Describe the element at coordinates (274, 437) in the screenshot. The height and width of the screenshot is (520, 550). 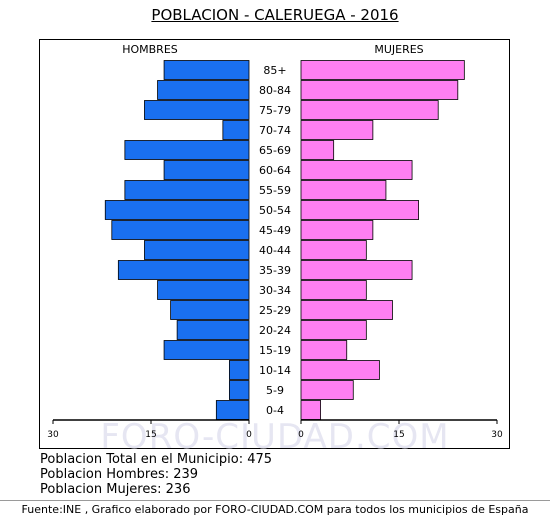
I see `watermark: FORO-CIUDAD.COM` at that location.